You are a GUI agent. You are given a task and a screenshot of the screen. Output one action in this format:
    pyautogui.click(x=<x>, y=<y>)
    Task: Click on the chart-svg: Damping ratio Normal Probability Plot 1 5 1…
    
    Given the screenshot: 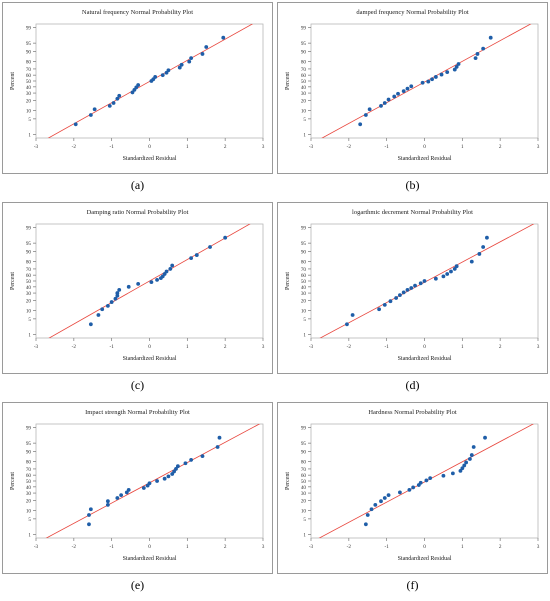 What is the action you would take?
    pyautogui.click(x=137, y=288)
    